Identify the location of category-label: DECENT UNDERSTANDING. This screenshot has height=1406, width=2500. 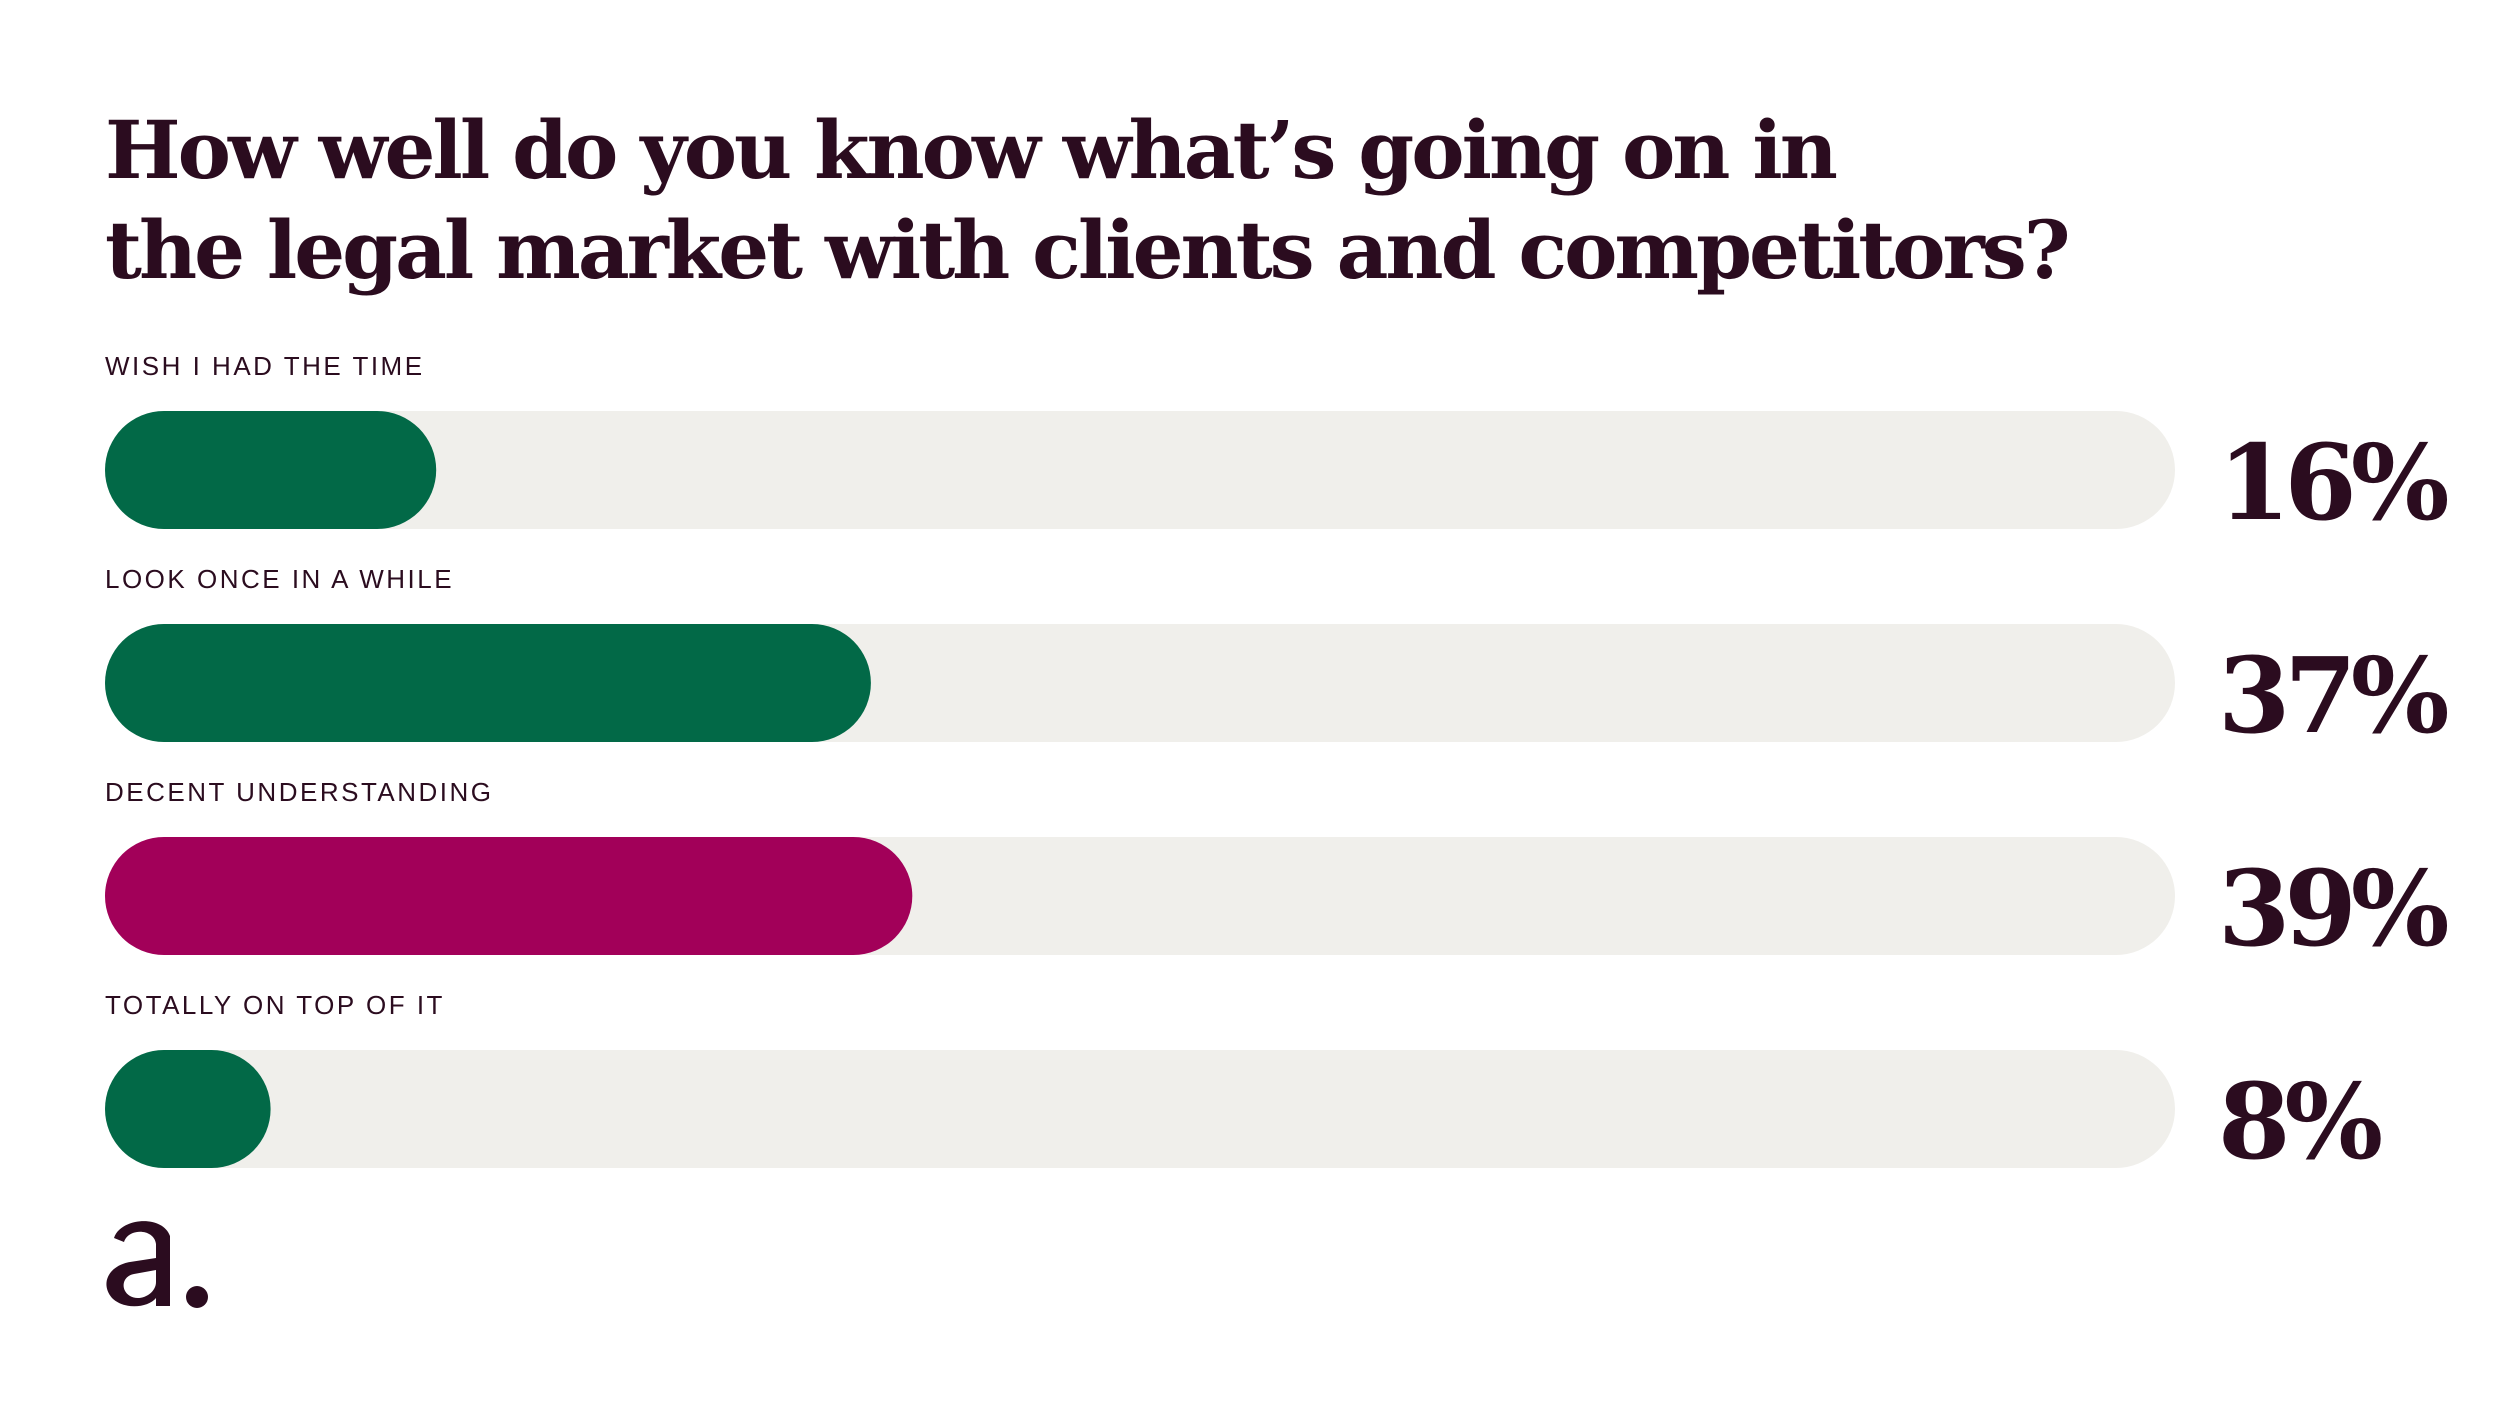
(299, 792).